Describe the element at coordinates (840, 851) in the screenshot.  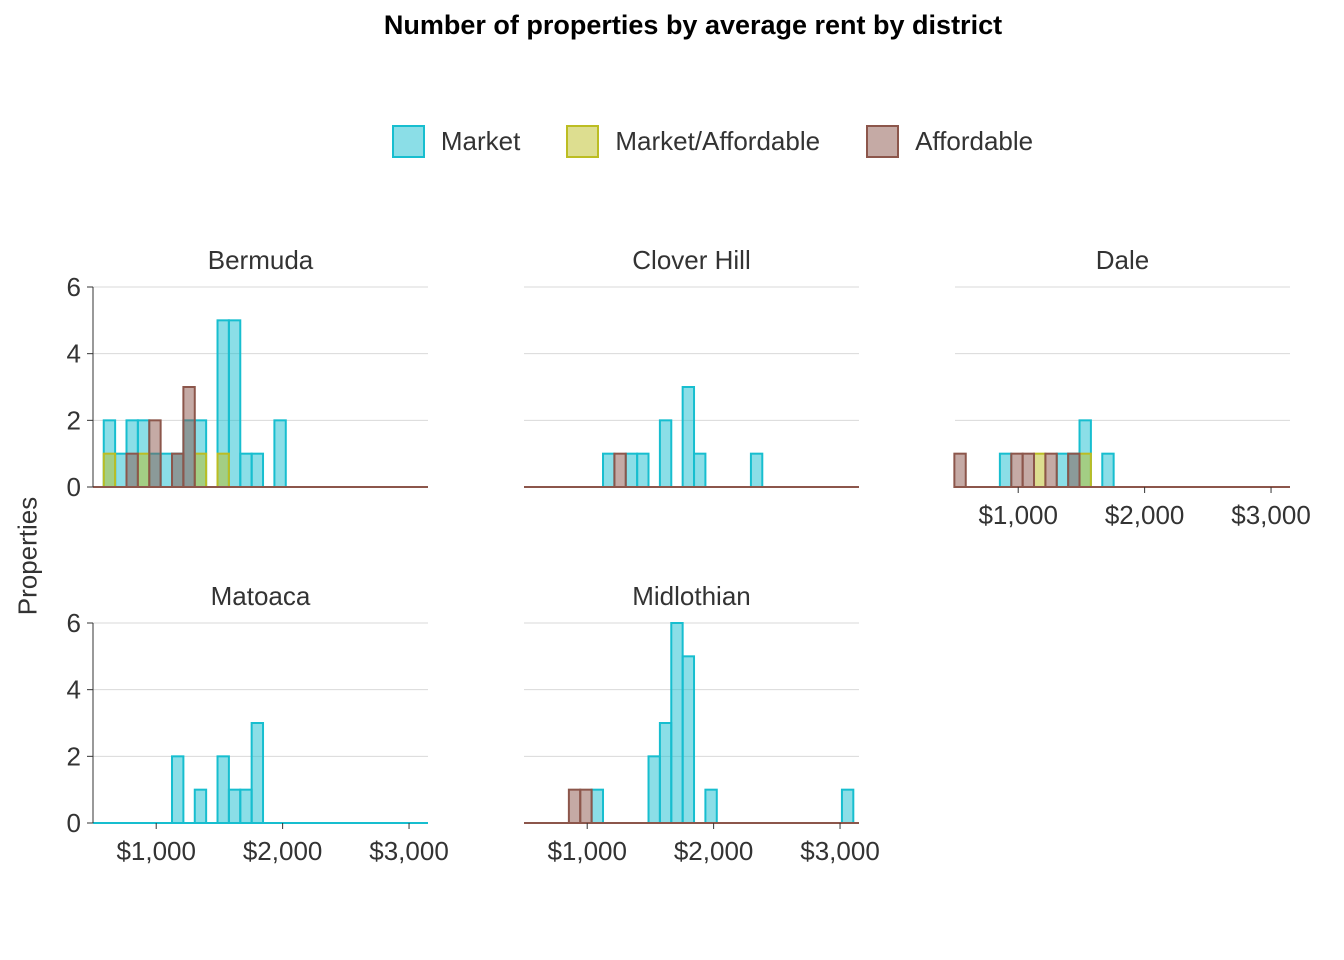
I see `x-tick-label-midlothian-3000: $3,000` at that location.